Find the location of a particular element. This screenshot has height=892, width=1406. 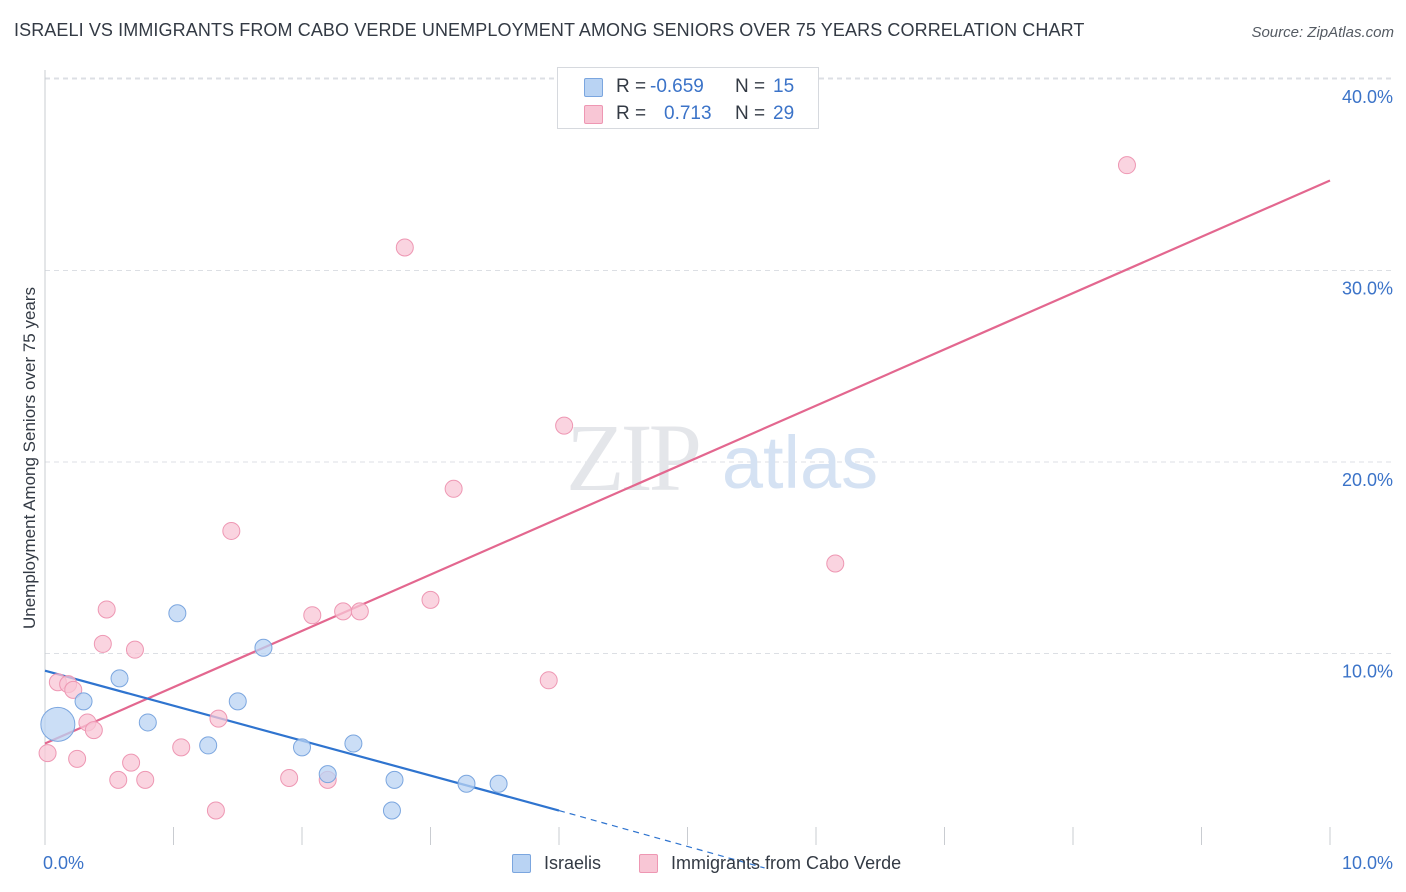

source-label: Source: ZipAtlas.com is located at coordinates (1322, 32).